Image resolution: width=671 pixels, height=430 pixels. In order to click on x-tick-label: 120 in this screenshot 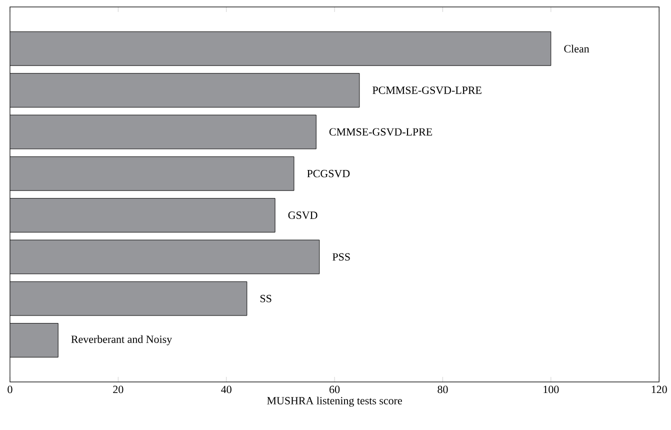, I will do `click(659, 390)`.